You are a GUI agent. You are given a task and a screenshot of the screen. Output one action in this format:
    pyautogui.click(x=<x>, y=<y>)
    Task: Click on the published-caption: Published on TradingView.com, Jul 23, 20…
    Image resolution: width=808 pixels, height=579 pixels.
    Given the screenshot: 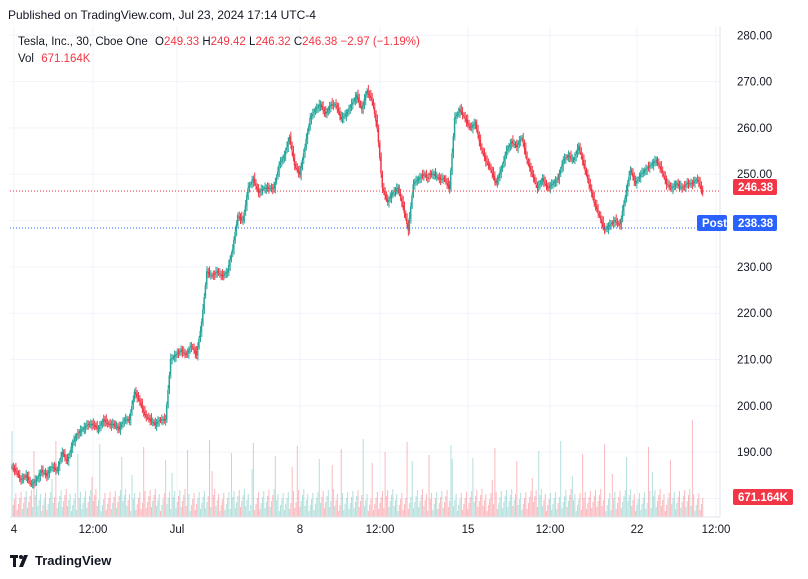 What is the action you would take?
    pyautogui.click(x=162, y=15)
    